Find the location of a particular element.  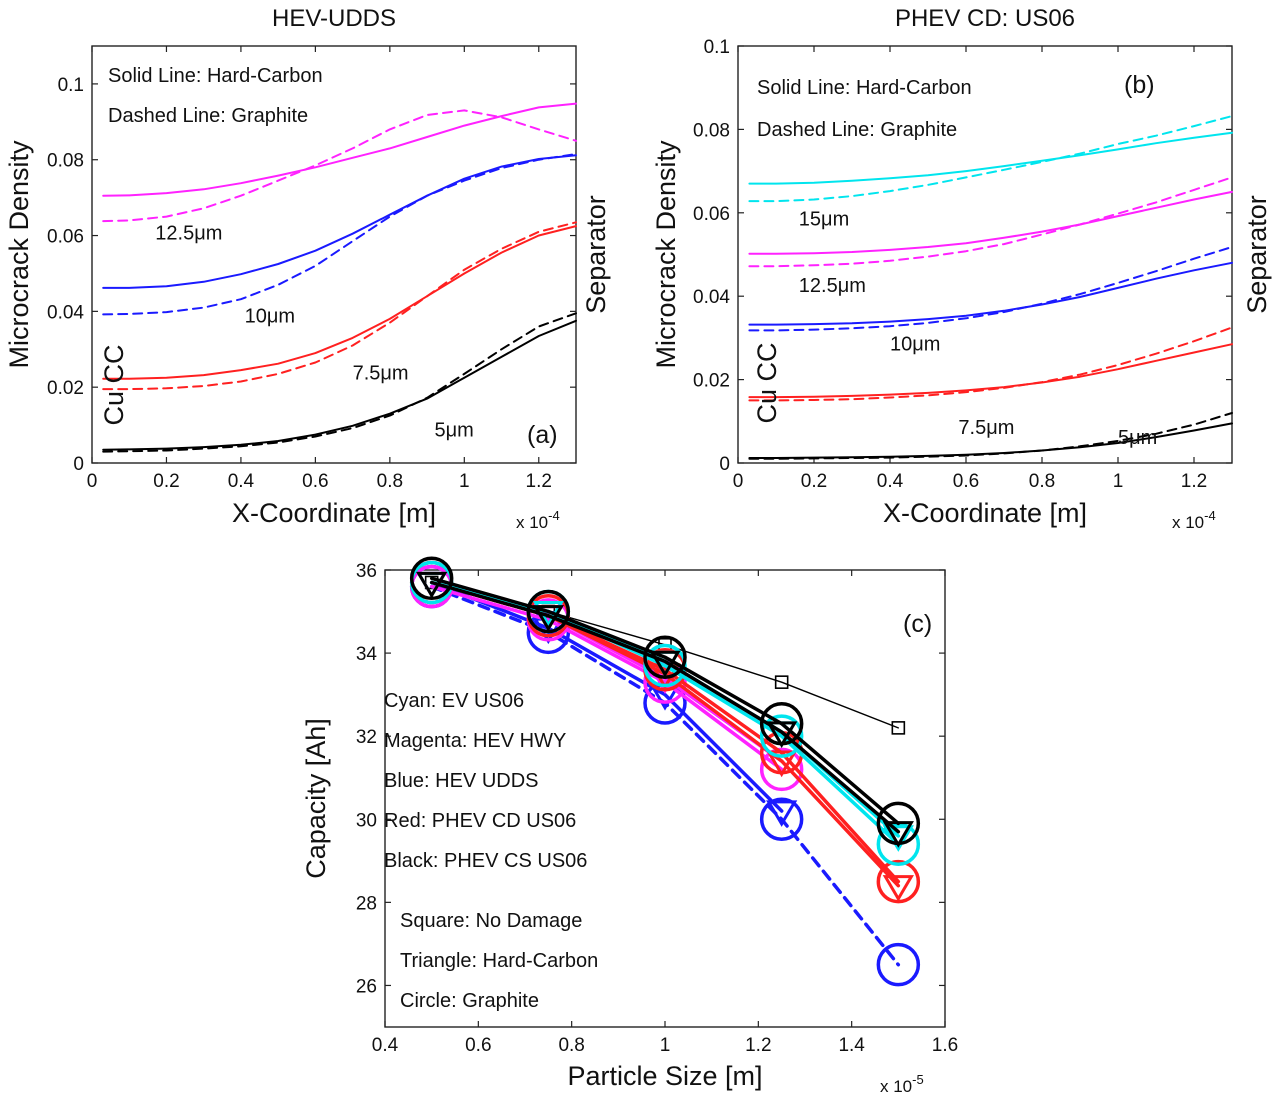

y-tick-label: 26 is located at coordinates (366, 986).